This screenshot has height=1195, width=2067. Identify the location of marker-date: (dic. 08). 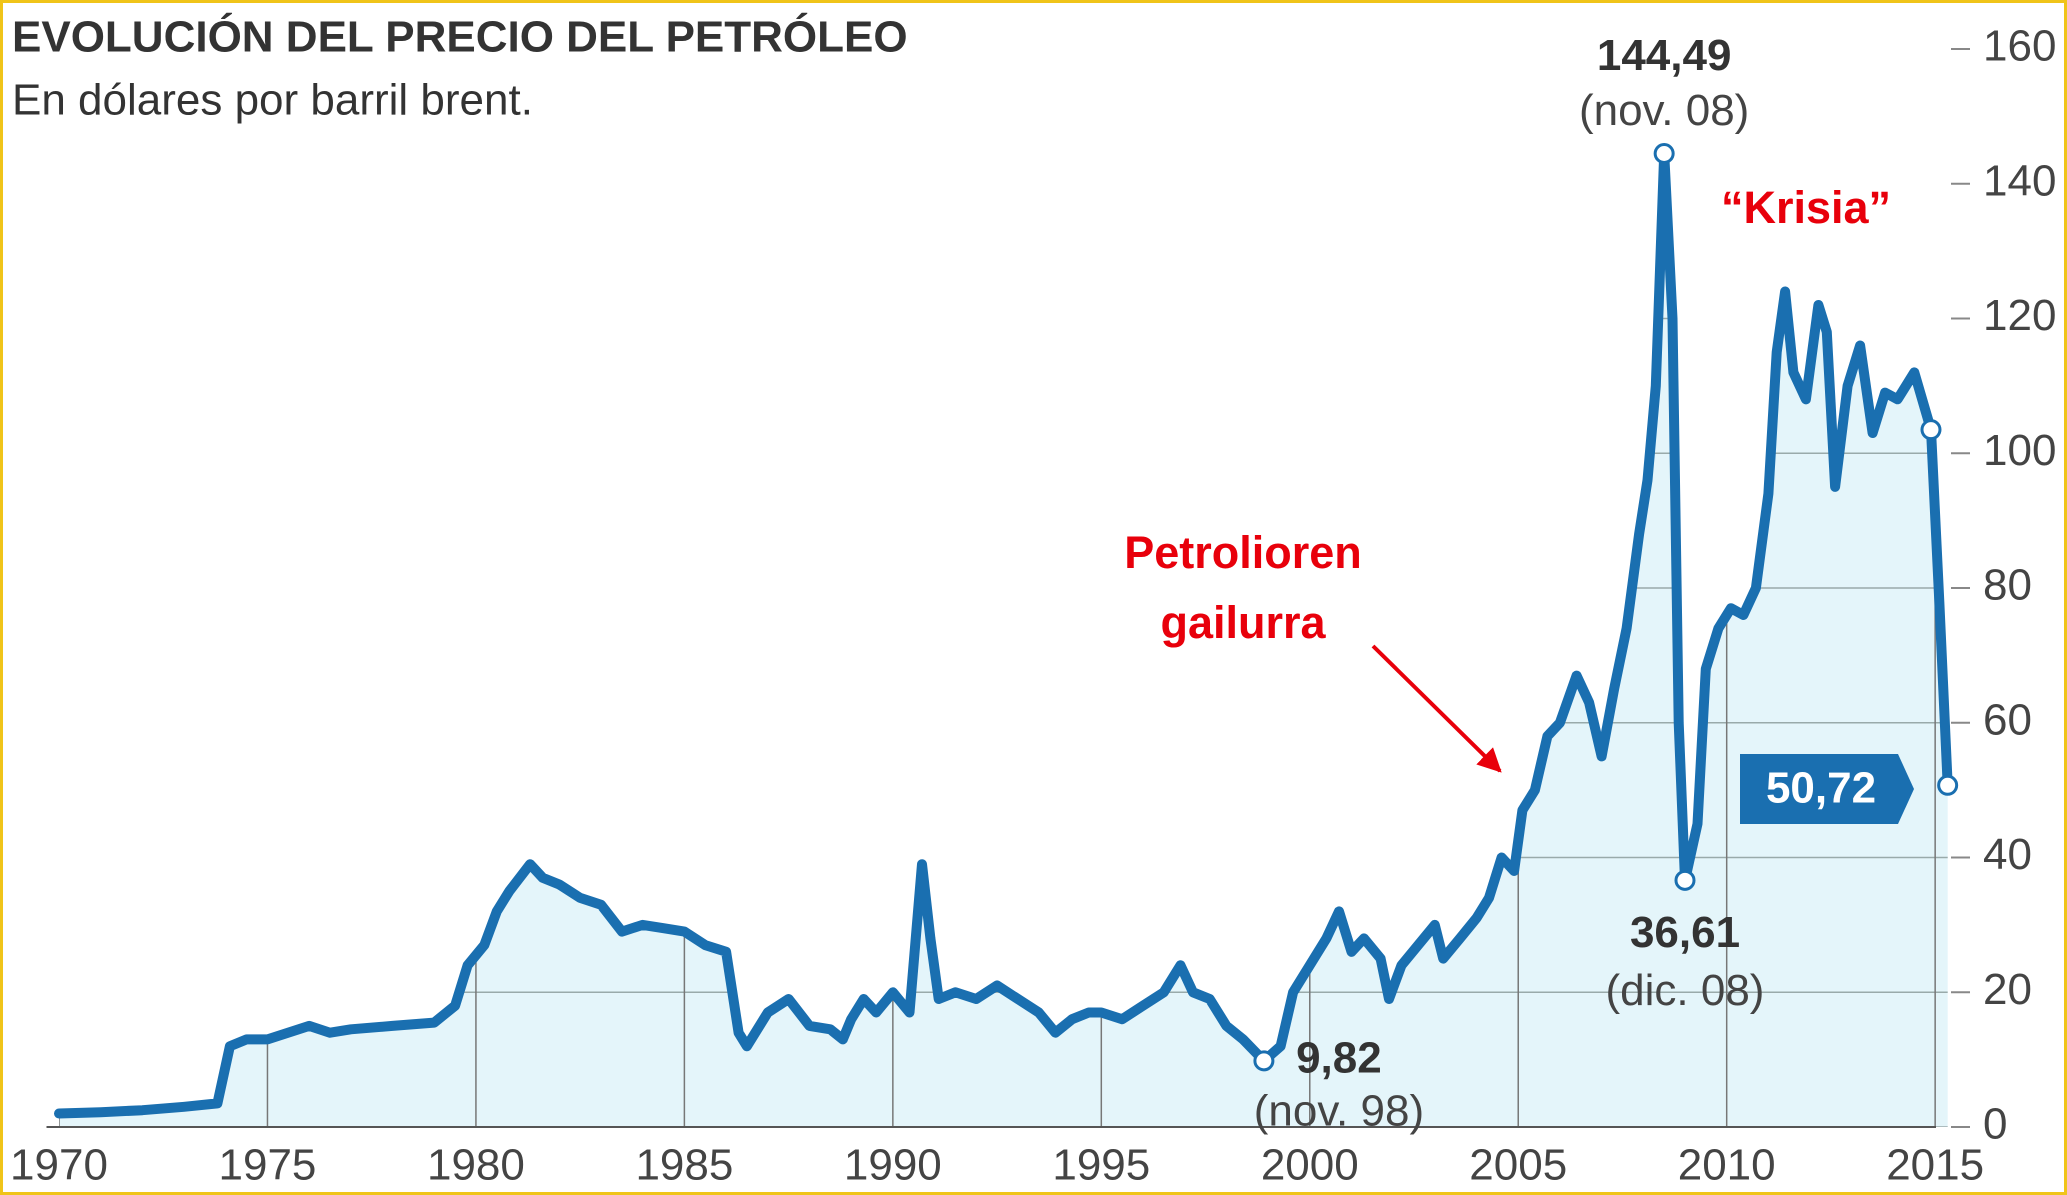
(1685, 990).